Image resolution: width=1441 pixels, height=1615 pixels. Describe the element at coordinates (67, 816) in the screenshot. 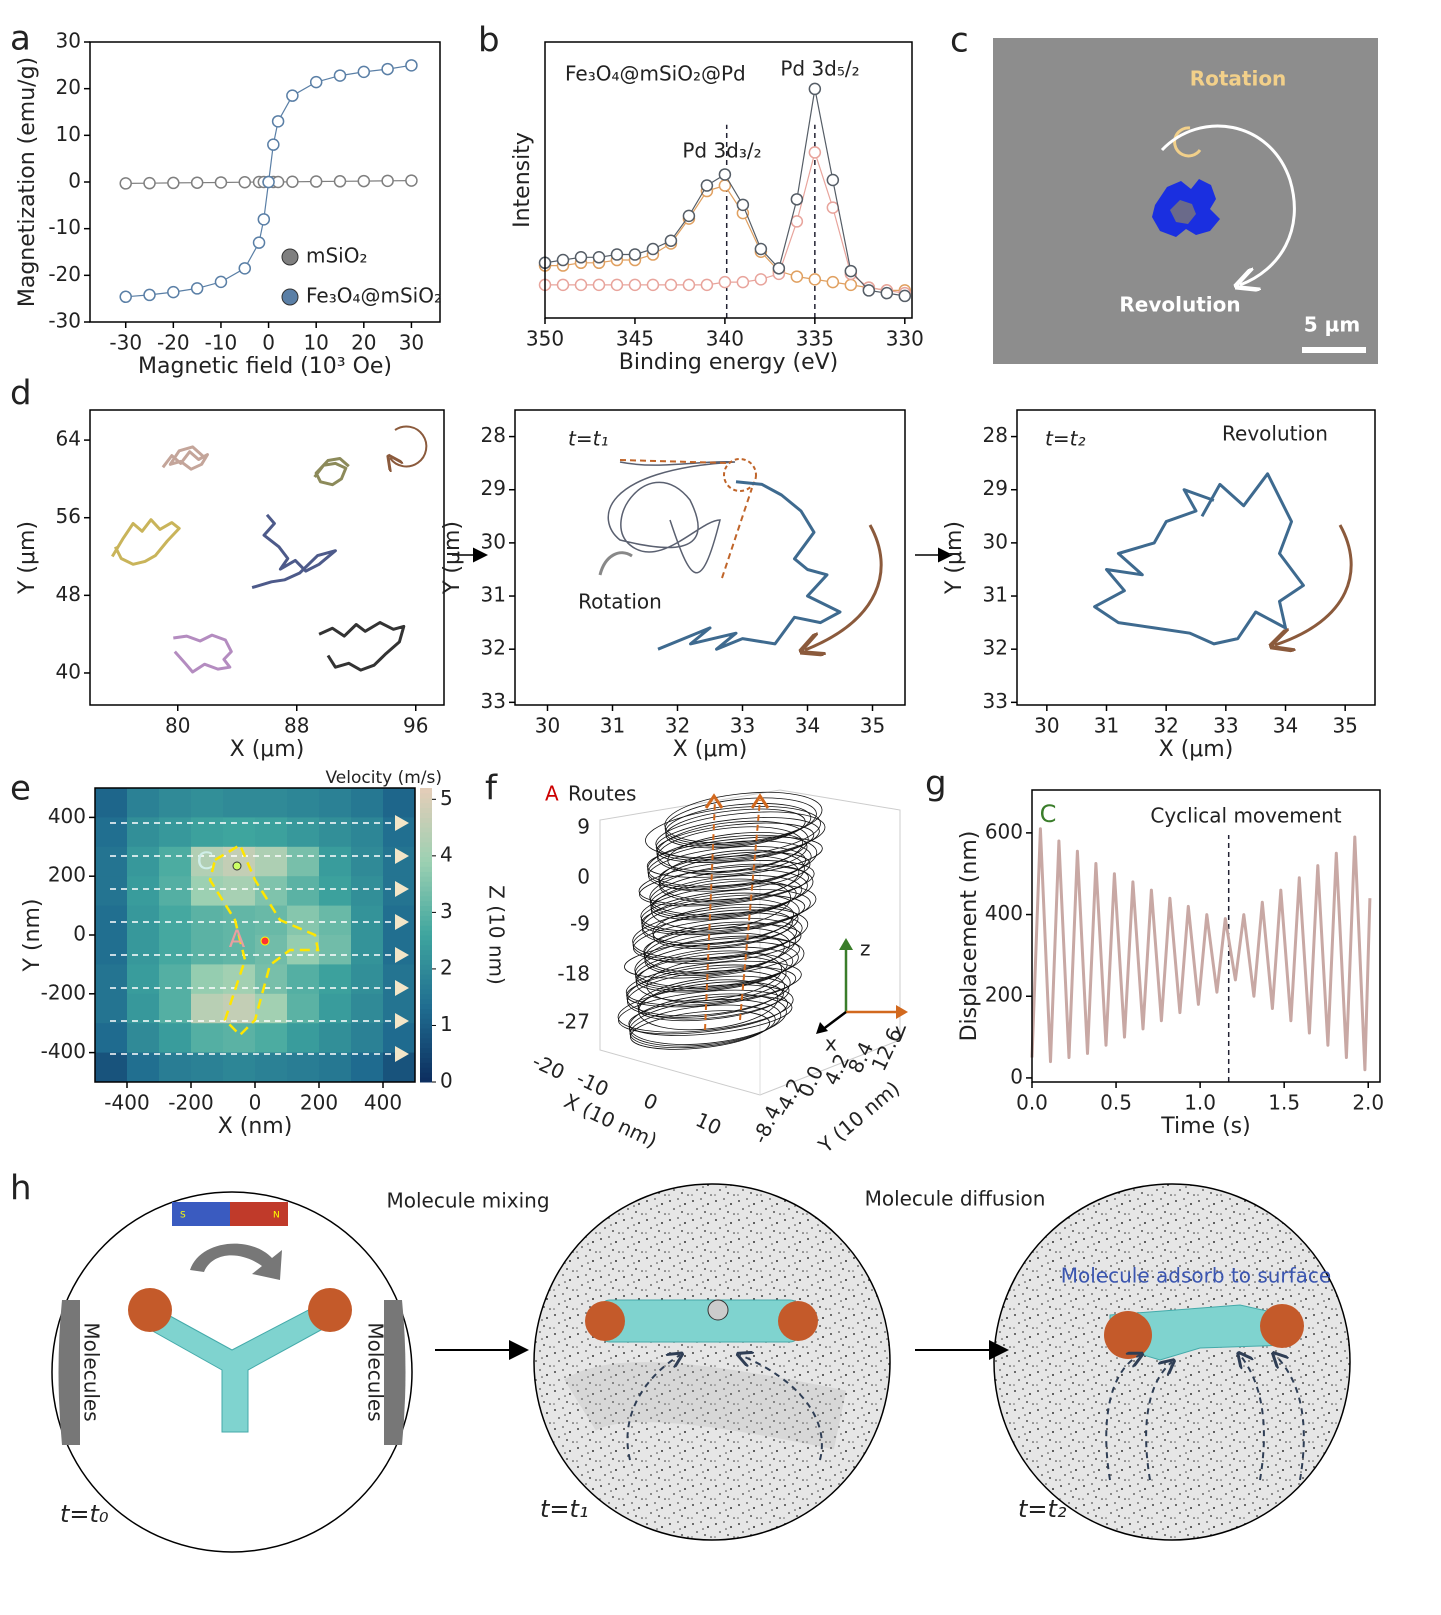

I see `y-tick-label: 400` at that location.